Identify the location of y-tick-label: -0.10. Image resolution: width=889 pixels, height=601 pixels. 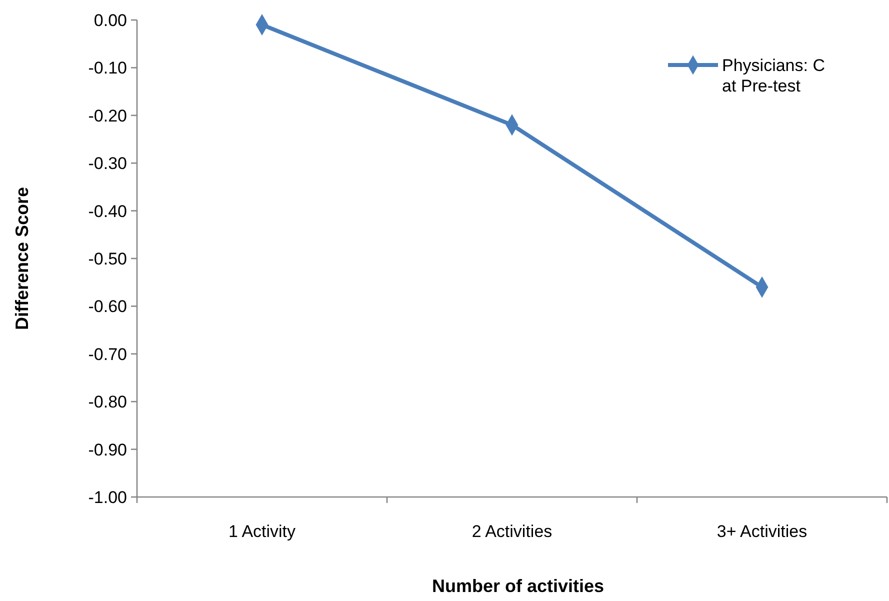
(107, 68).